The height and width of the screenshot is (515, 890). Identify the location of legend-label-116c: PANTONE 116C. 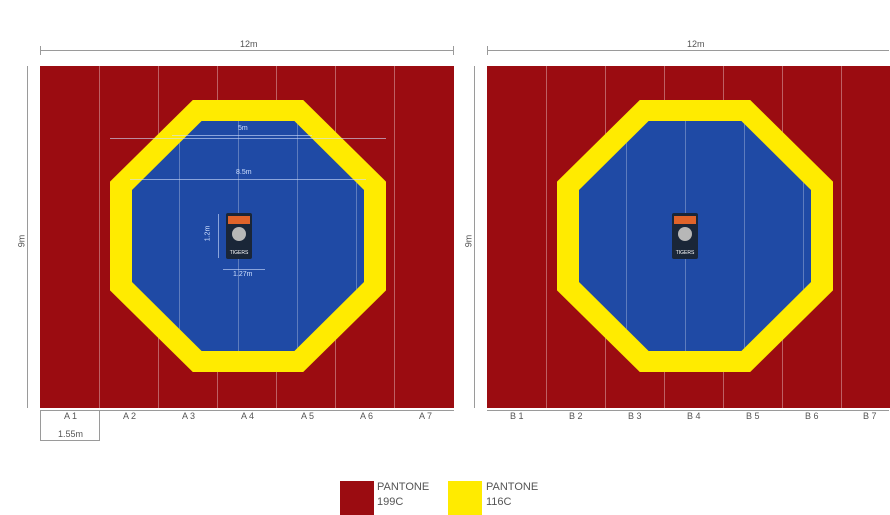
(512, 495).